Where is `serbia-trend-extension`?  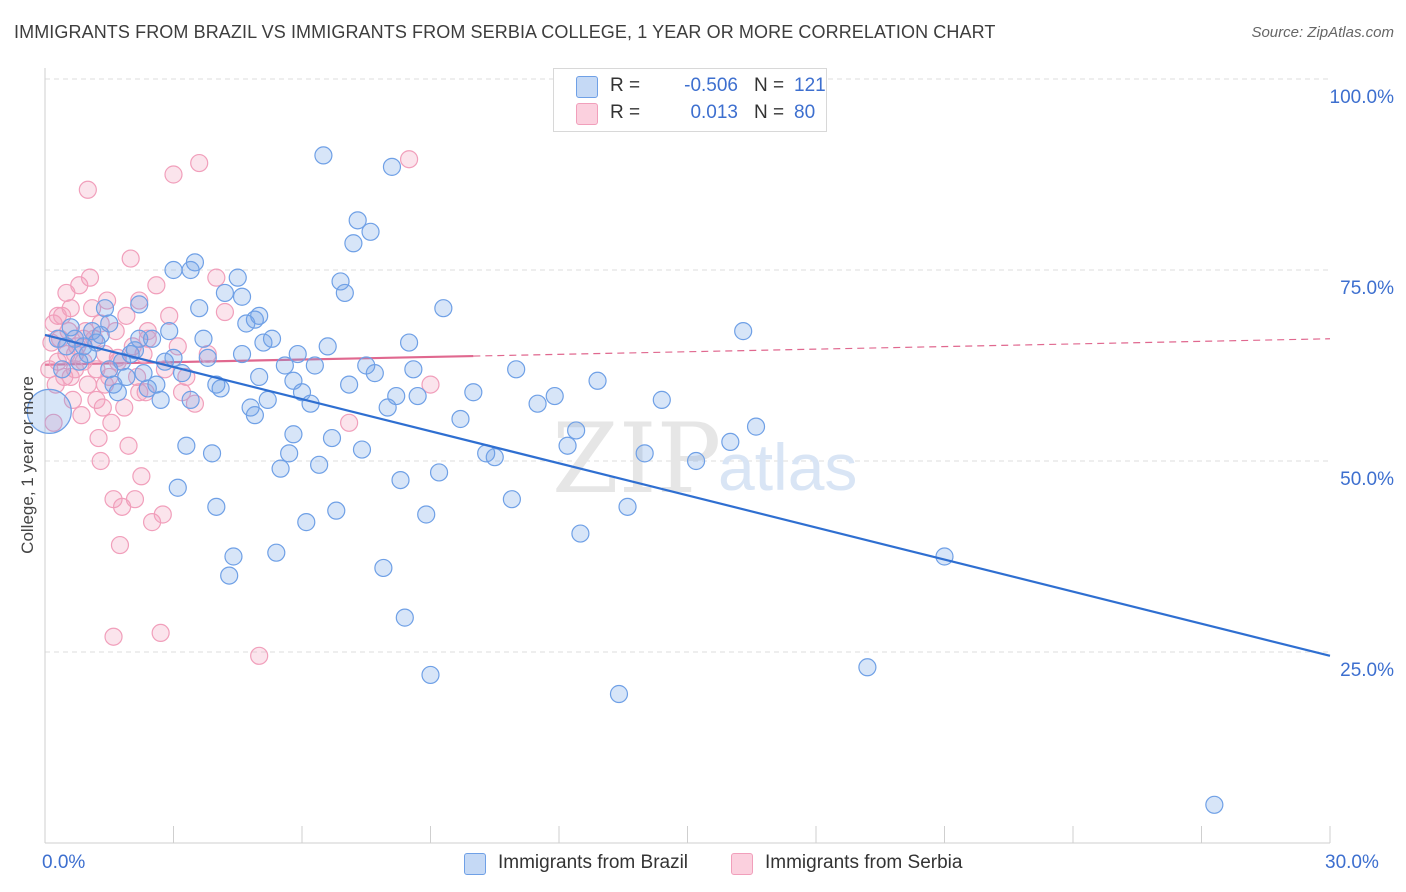
serbia-trend-extension is located at coordinates (902, 347).